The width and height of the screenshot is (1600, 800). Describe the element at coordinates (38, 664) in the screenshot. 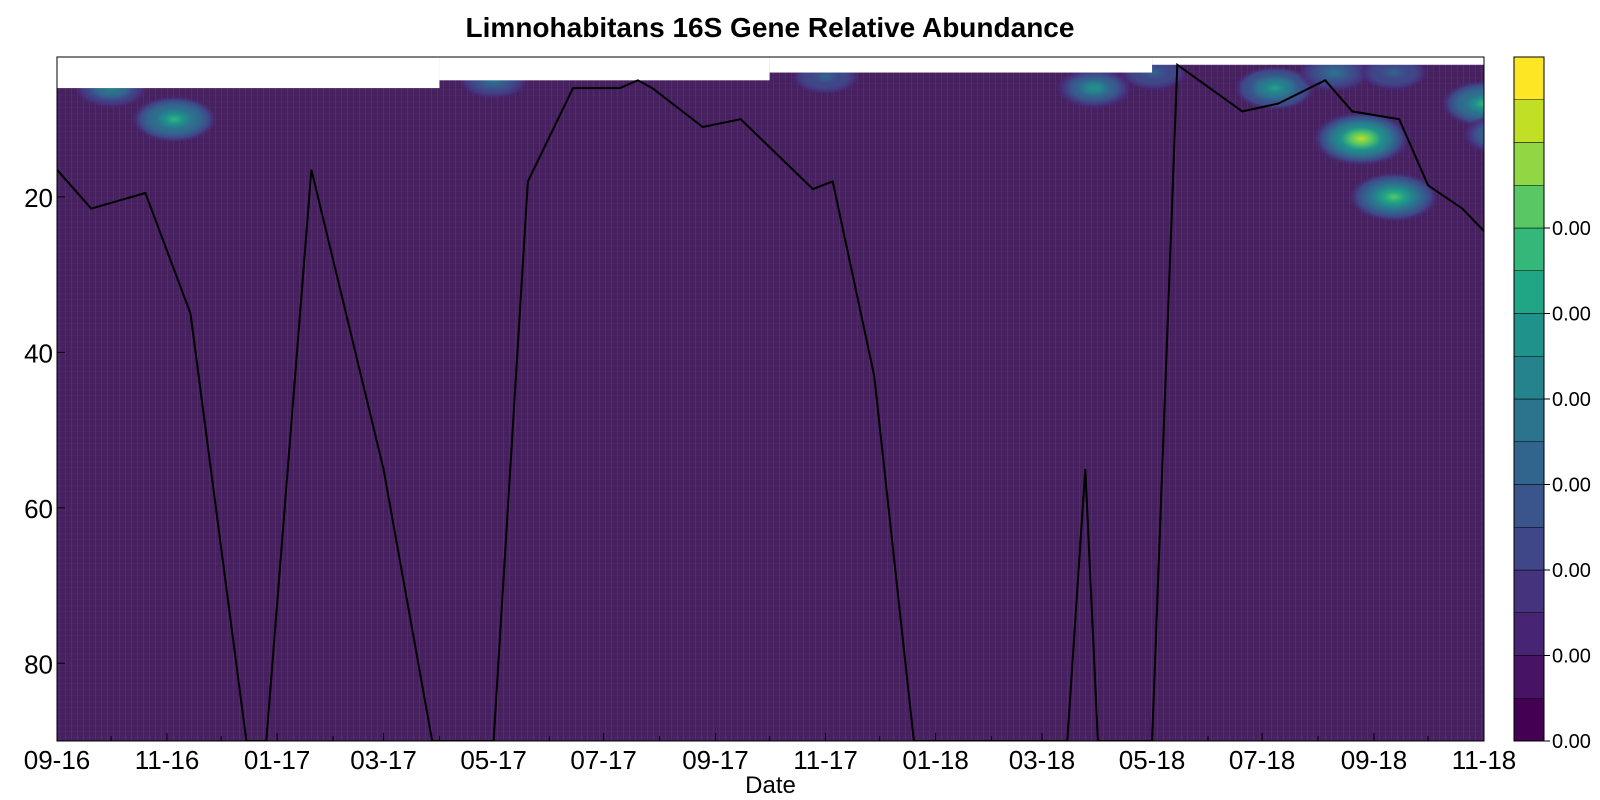

I see `y-tick-label: 80` at that location.